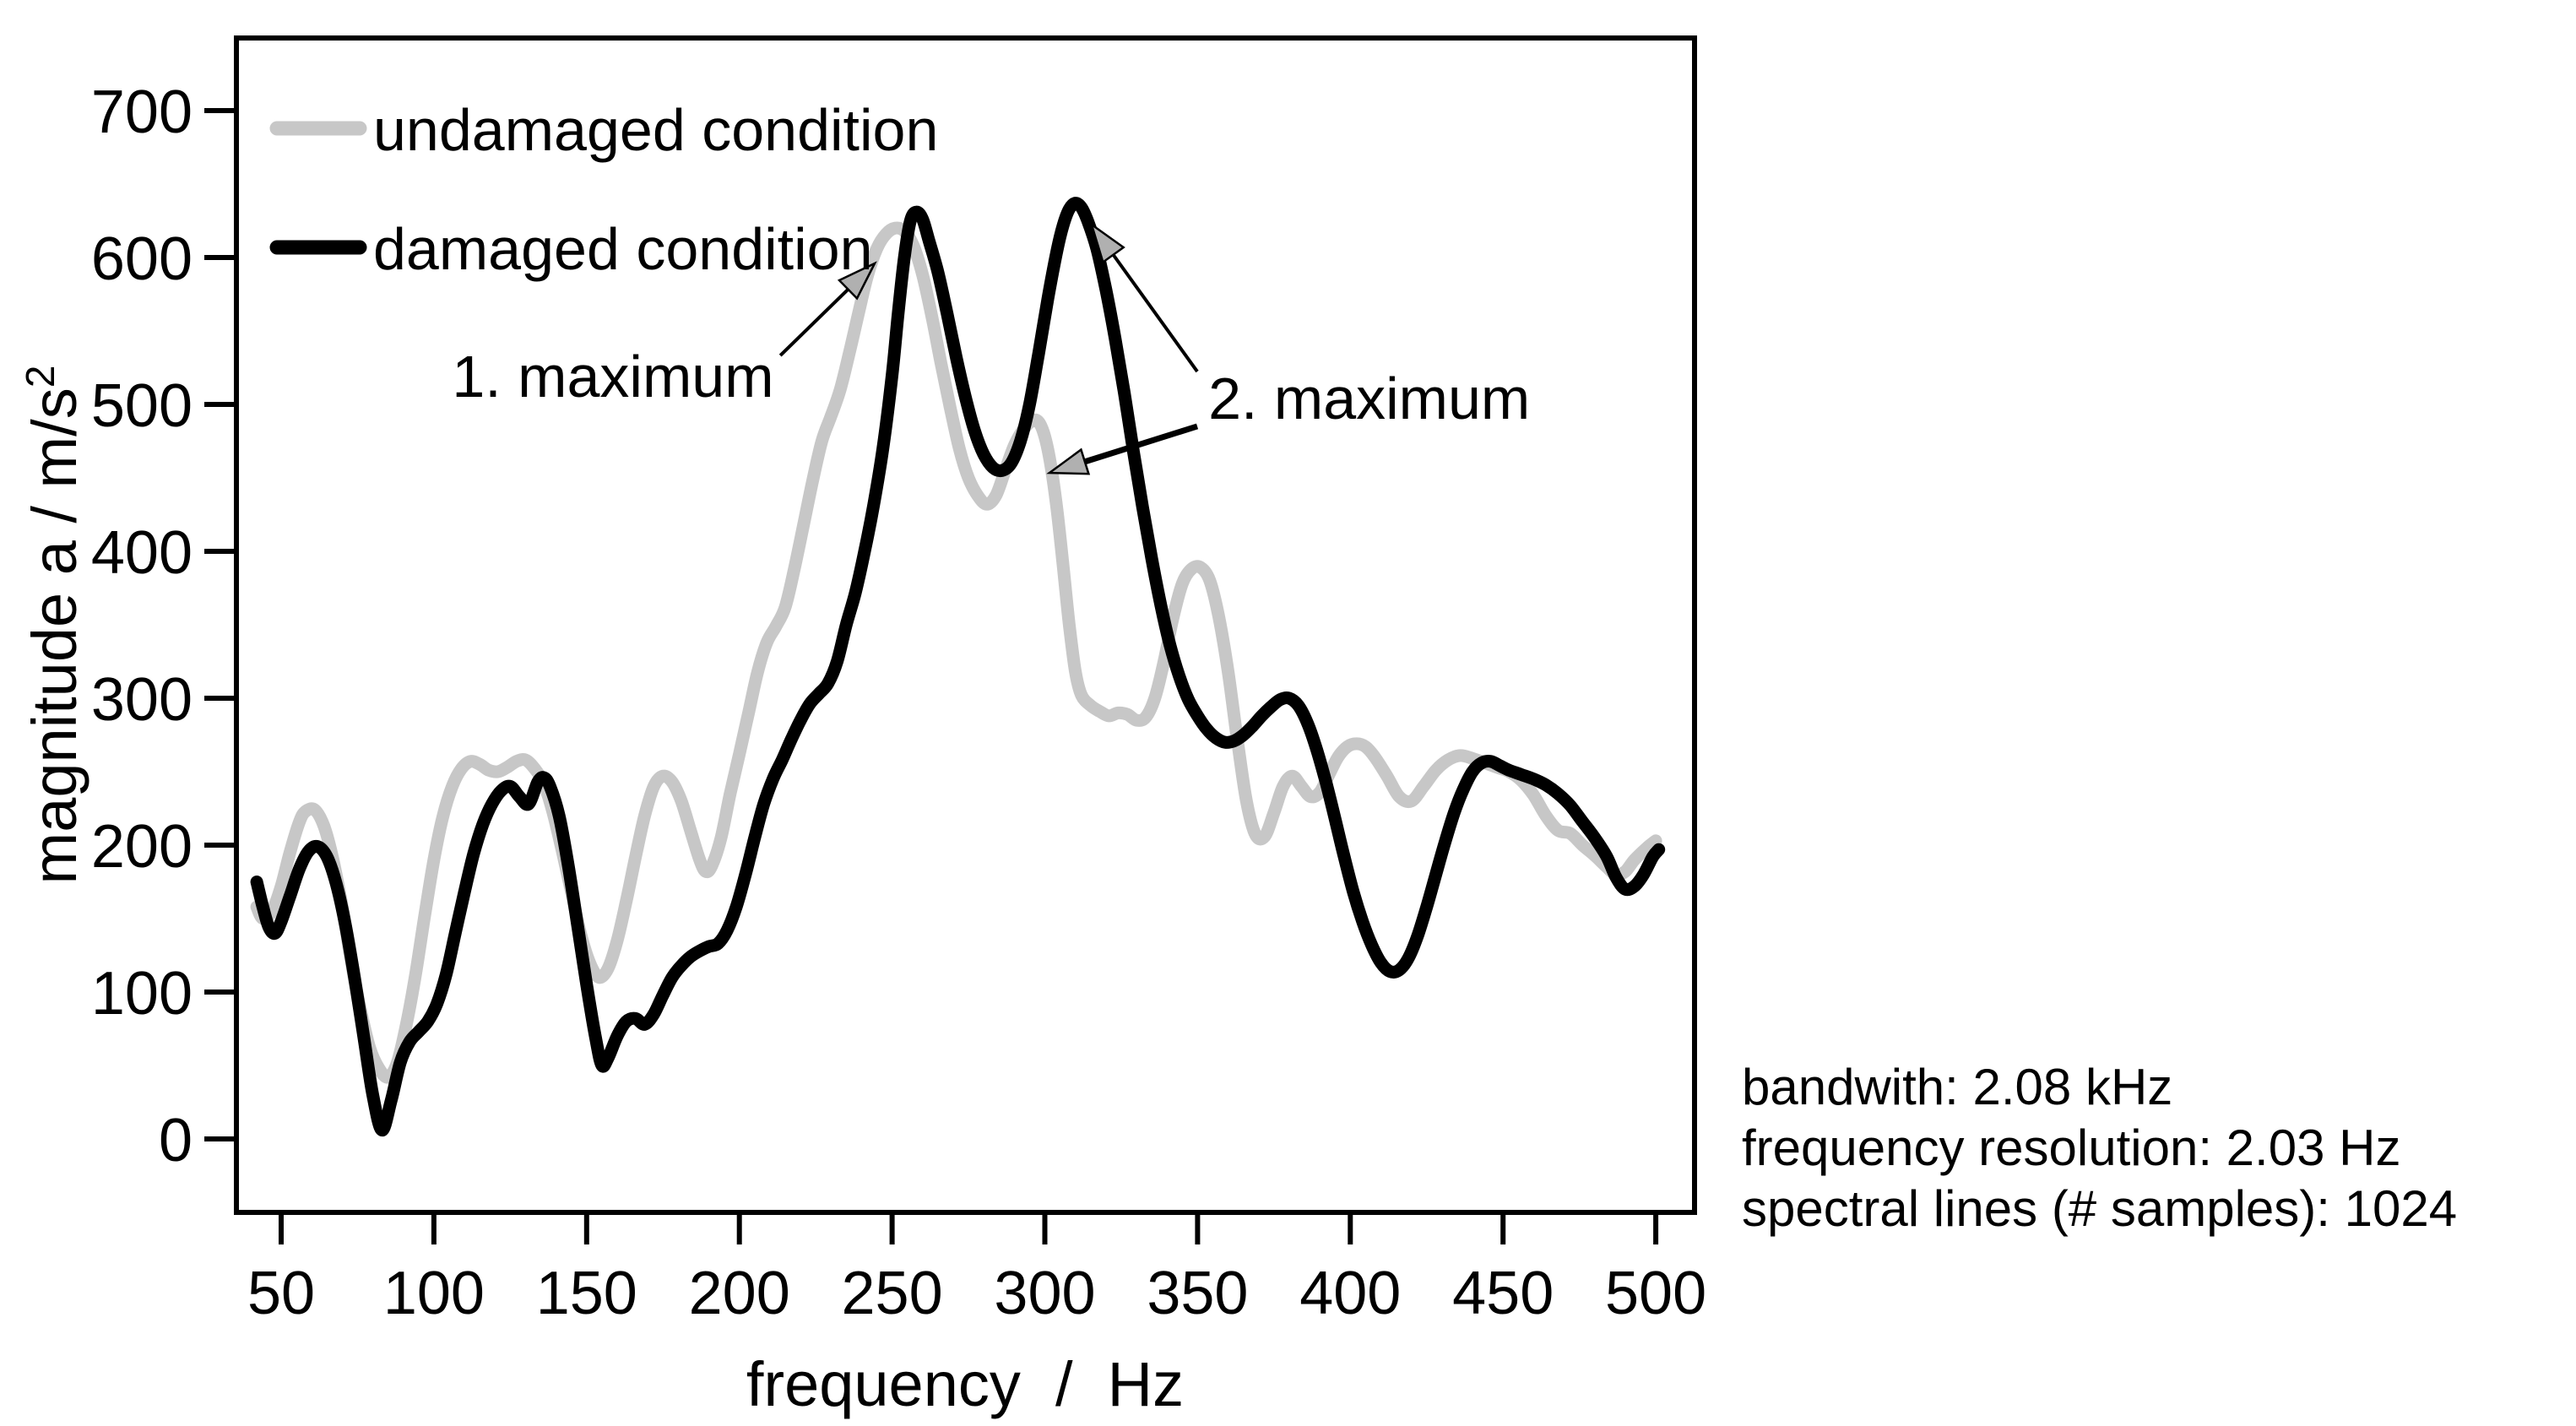 Image resolution: width=2576 pixels, height=1426 pixels. What do you see at coordinates (991, 348) in the screenshot?
I see `annotations: 1. maximum 2. maximum` at bounding box center [991, 348].